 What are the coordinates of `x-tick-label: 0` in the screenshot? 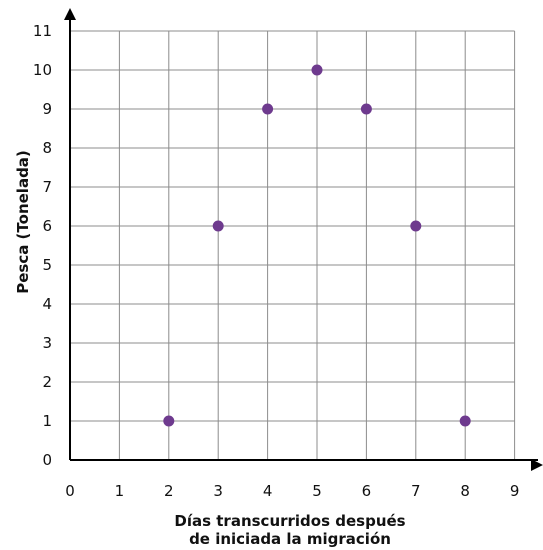 It's located at (70, 491).